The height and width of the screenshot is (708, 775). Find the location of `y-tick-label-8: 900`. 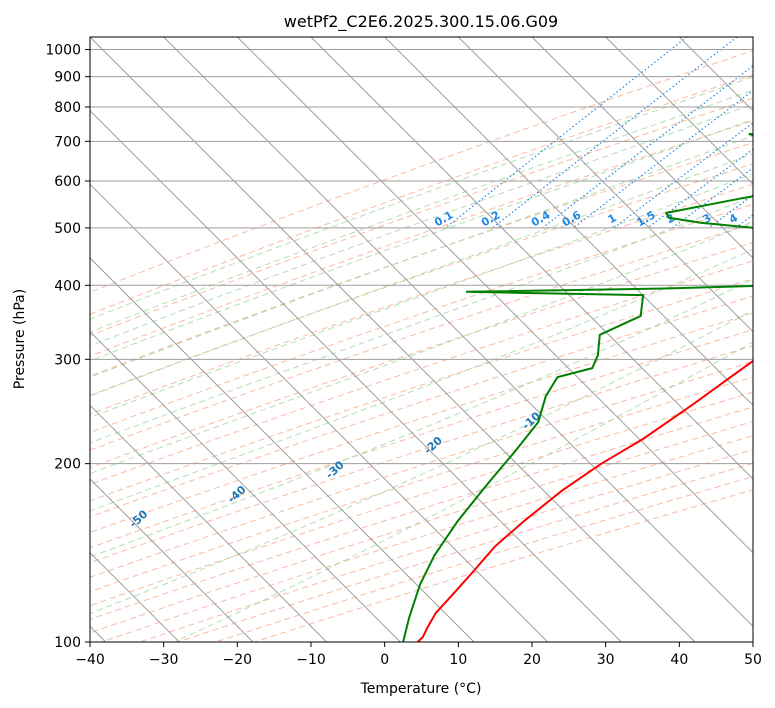

y-tick-label-8: 900 is located at coordinates (67, 78).